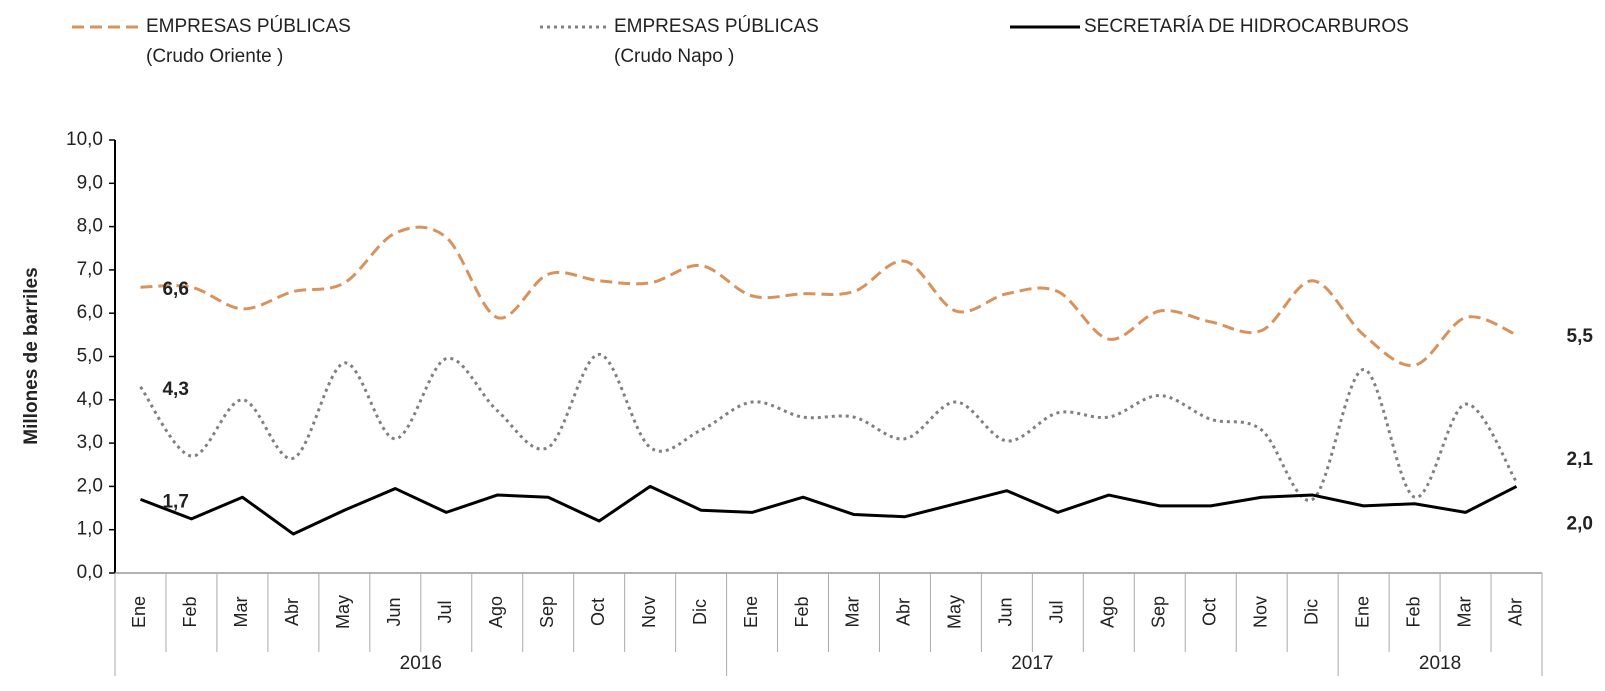 The image size is (1605, 691). I want to click on data-label: 5,5, so click(1580, 336).